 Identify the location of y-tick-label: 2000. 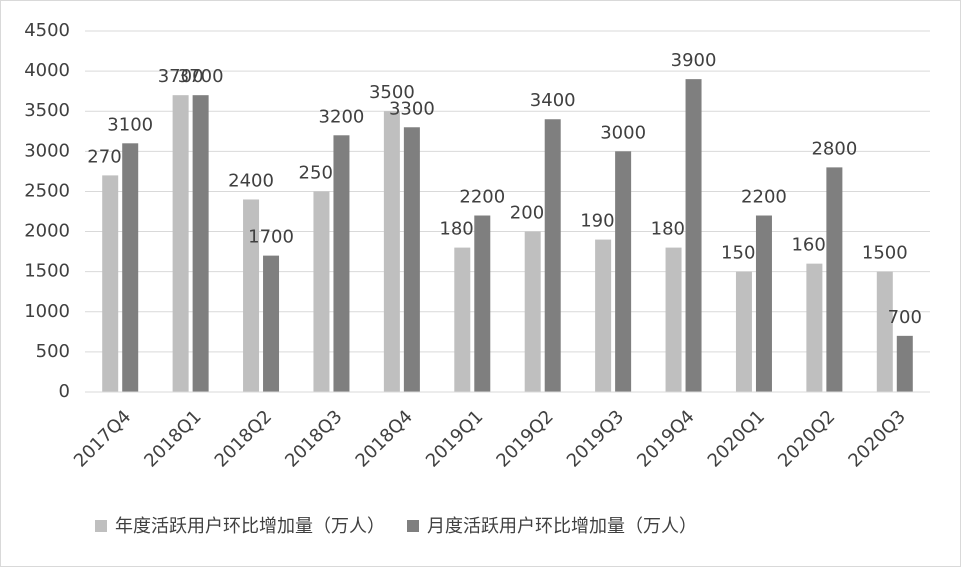
(47, 231).